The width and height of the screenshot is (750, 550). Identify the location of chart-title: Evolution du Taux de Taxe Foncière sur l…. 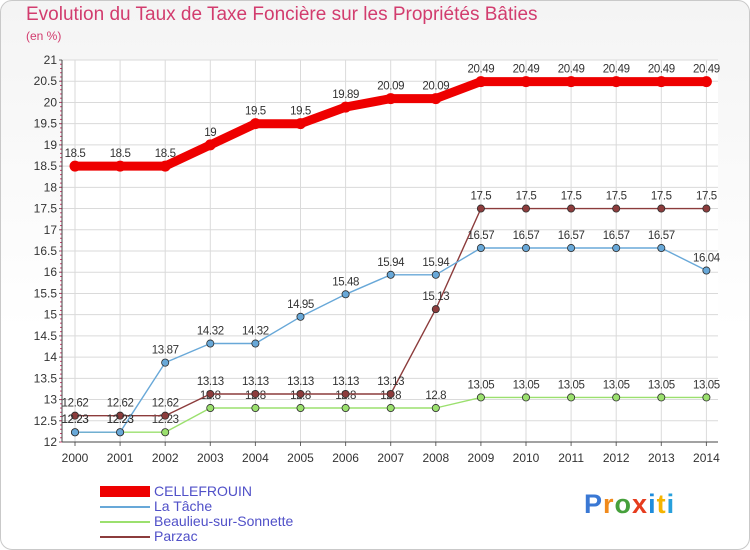
(282, 14).